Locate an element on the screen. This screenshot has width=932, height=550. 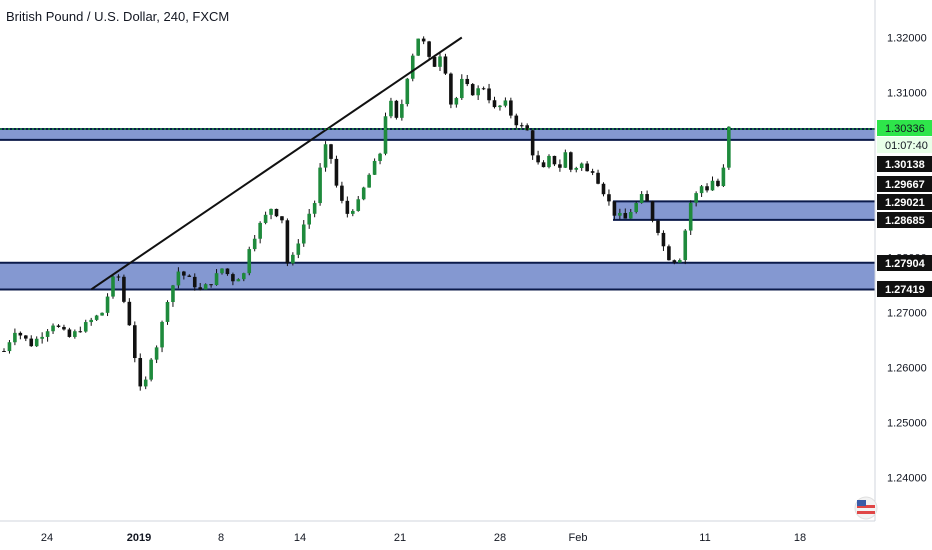
price-tick-label: 1.24000 is located at coordinates (907, 479).